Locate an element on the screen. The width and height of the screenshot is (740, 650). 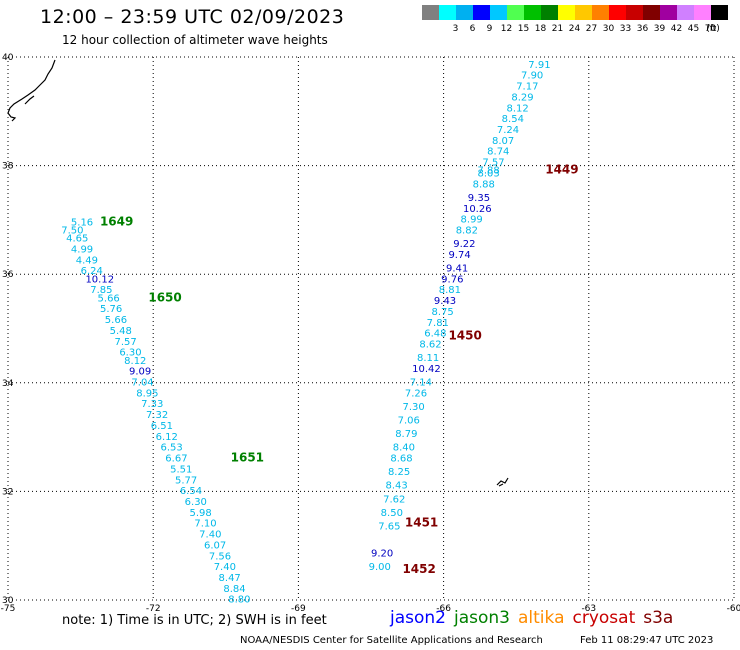
wave-height-value: 9.35 is located at coordinates (479, 198).